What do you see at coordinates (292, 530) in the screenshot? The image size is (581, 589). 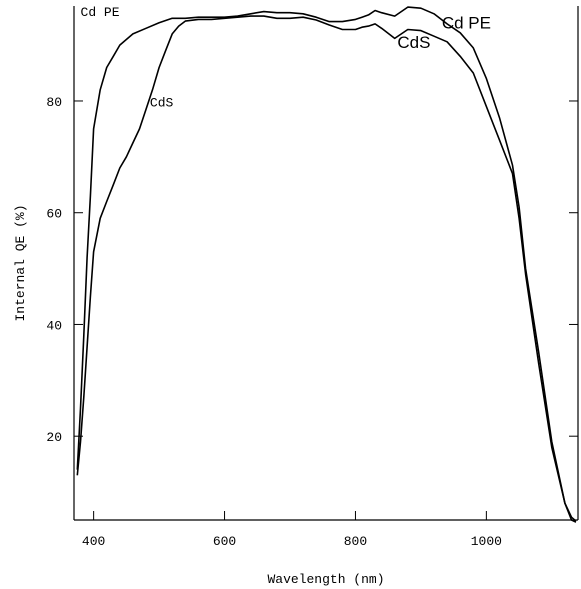 I see `x-ticks: 400 600 800 1000` at bounding box center [292, 530].